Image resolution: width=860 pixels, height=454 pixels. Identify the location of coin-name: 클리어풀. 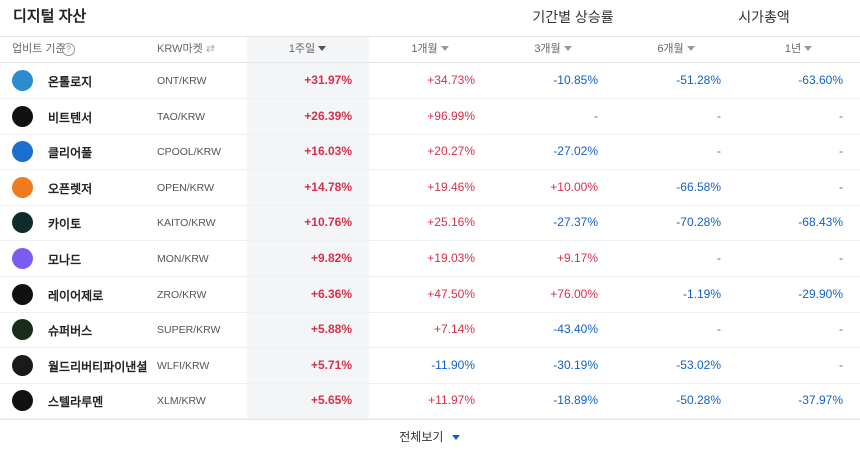
(70, 153).